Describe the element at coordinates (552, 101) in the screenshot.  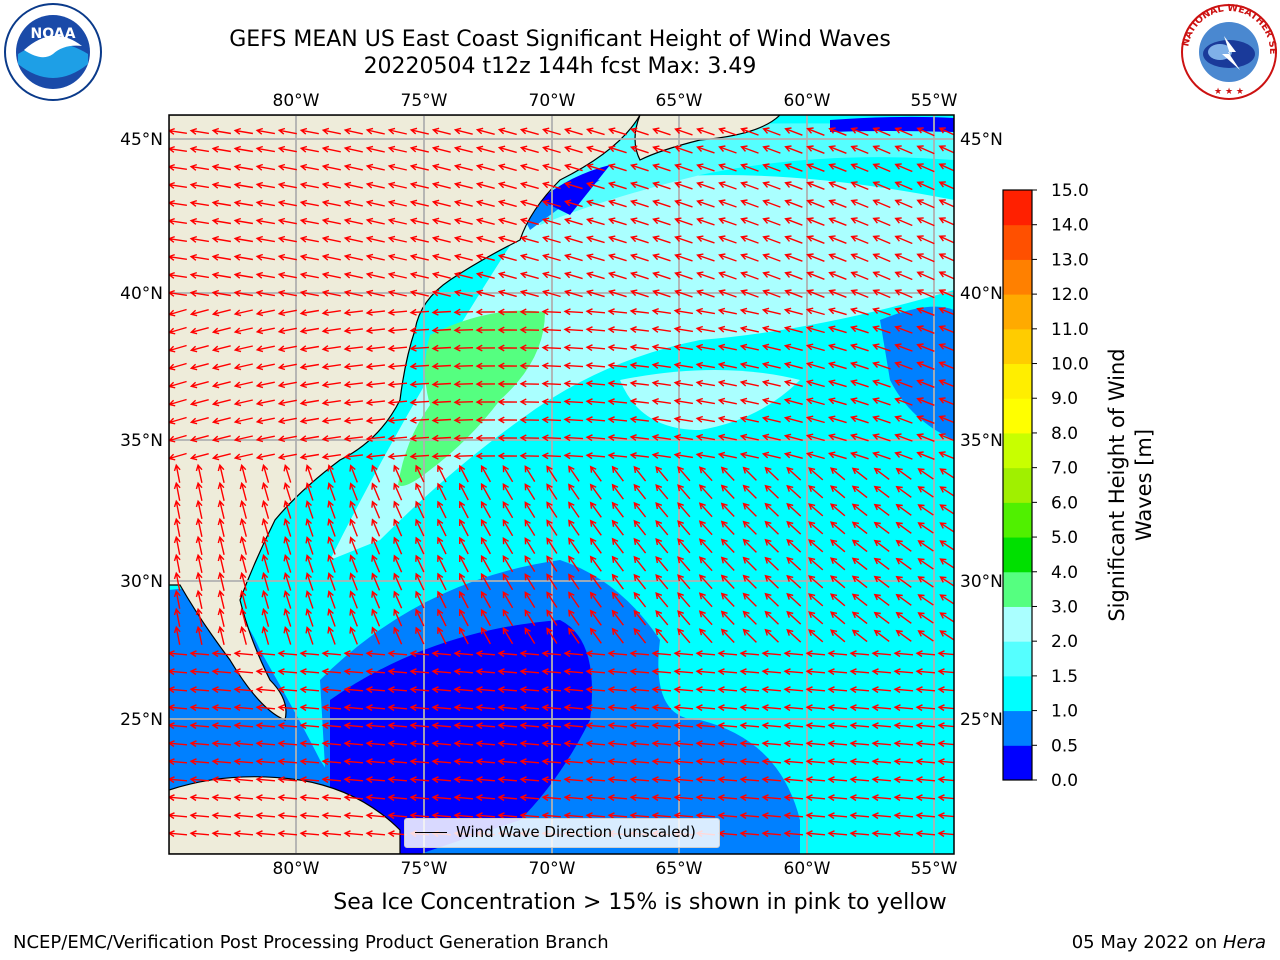
I see `lon-label-top: 70°W` at that location.